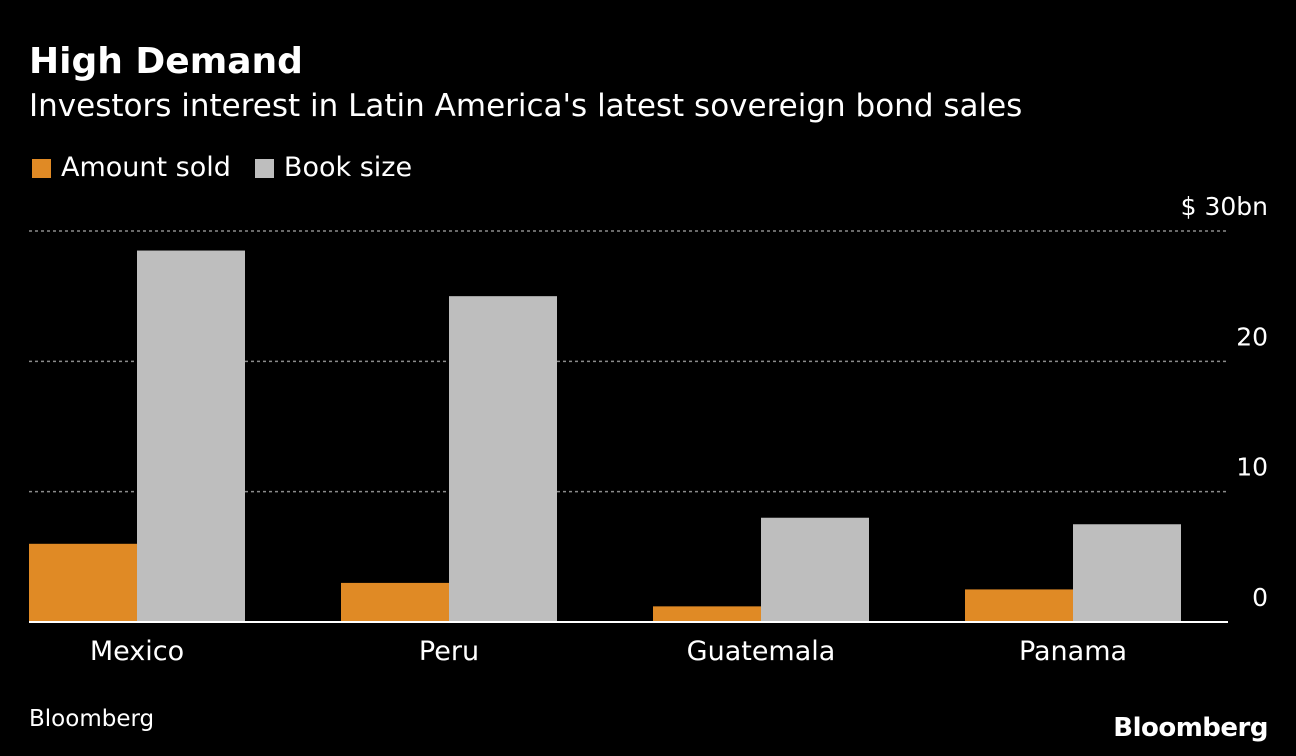  I want to click on bar-panama-amount-sold, so click(1019, 605).